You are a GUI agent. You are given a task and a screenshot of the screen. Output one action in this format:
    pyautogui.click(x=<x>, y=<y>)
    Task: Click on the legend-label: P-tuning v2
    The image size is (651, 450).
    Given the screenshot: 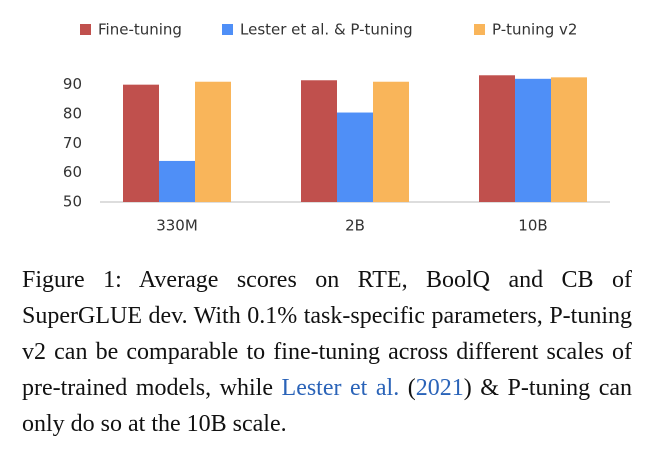 What is the action you would take?
    pyautogui.click(x=534, y=30)
    